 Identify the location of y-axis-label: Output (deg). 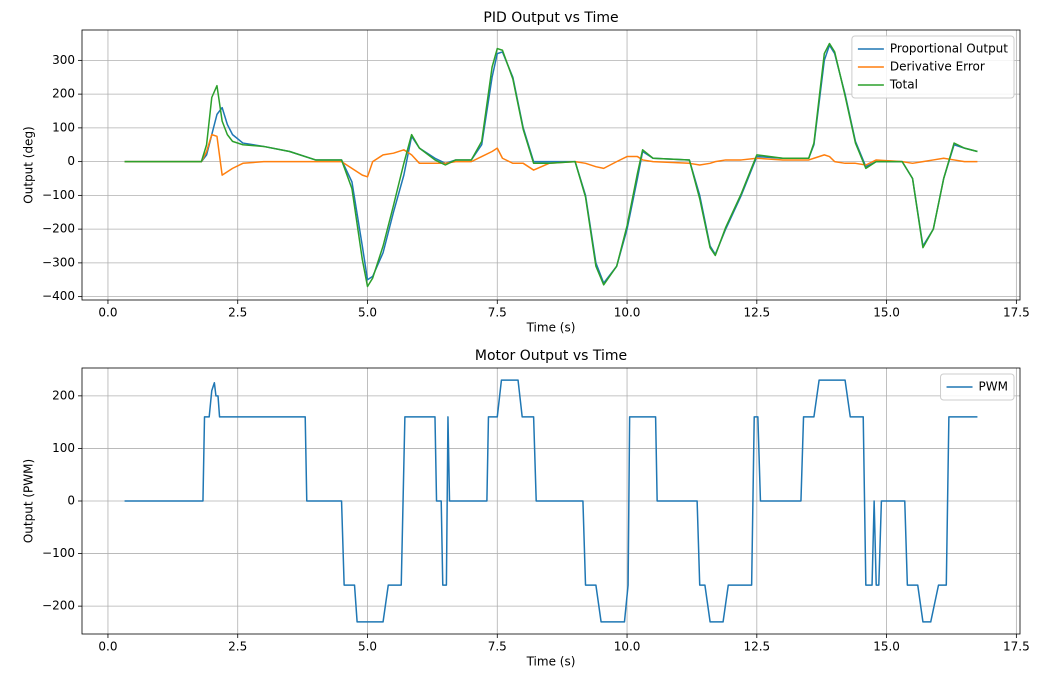
(29, 164).